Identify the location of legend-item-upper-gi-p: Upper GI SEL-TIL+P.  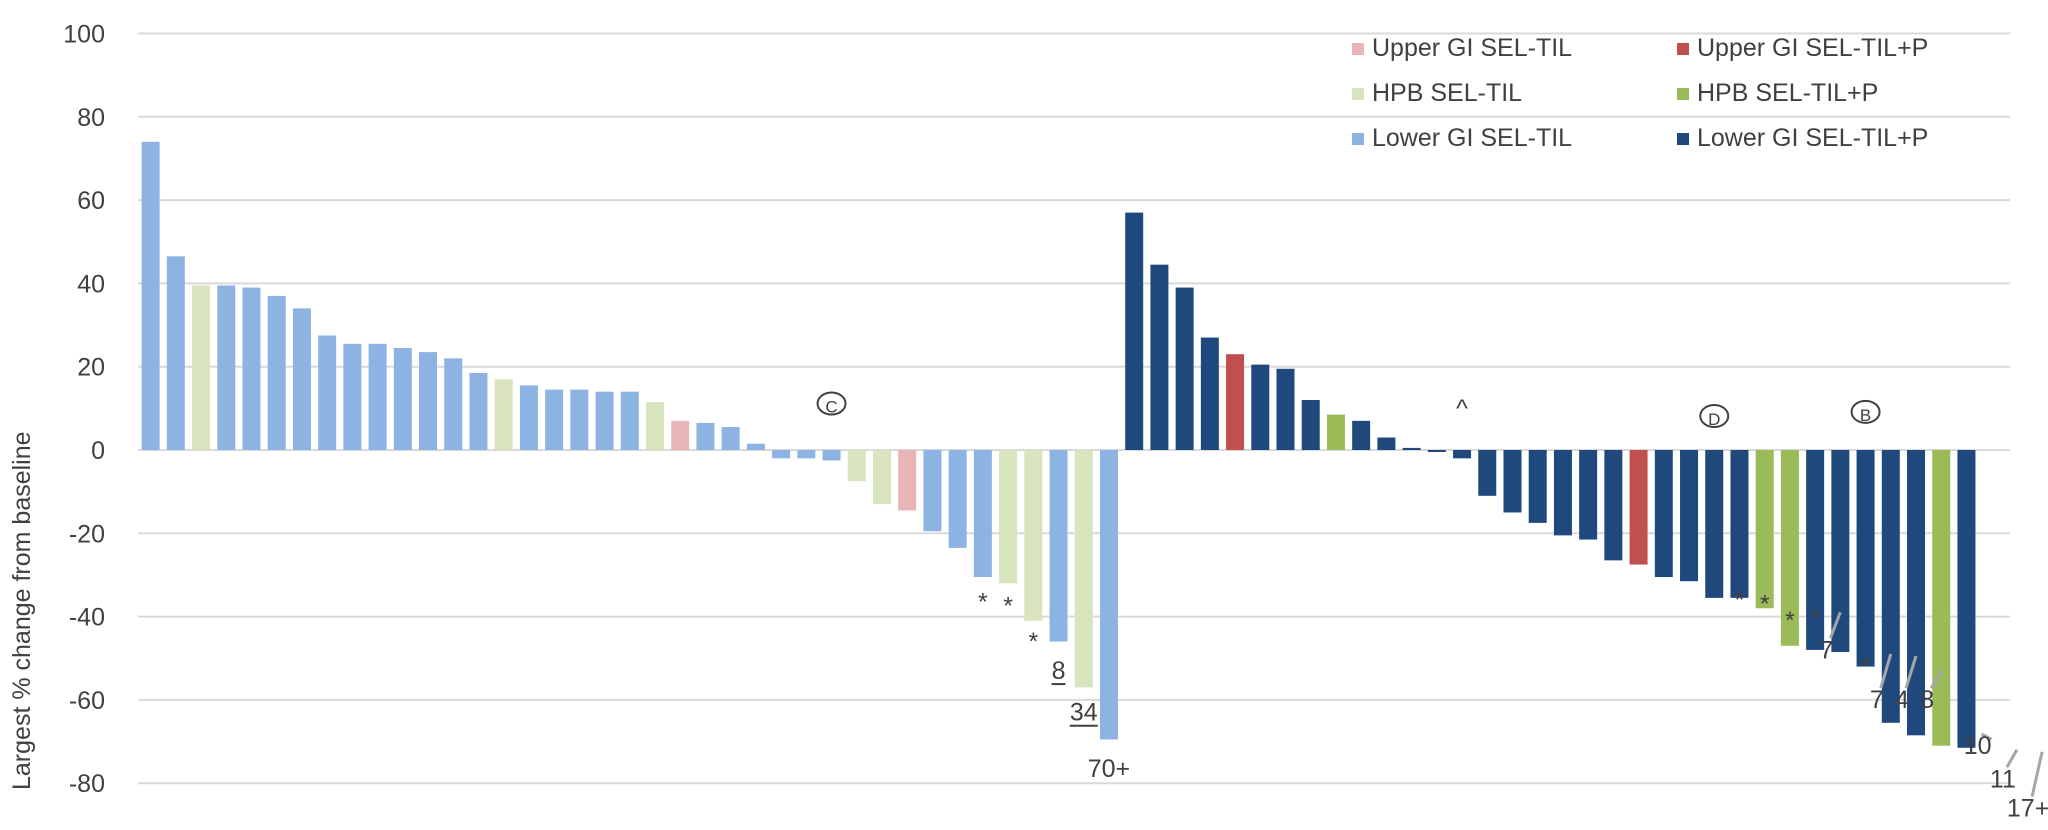
(1802, 48).